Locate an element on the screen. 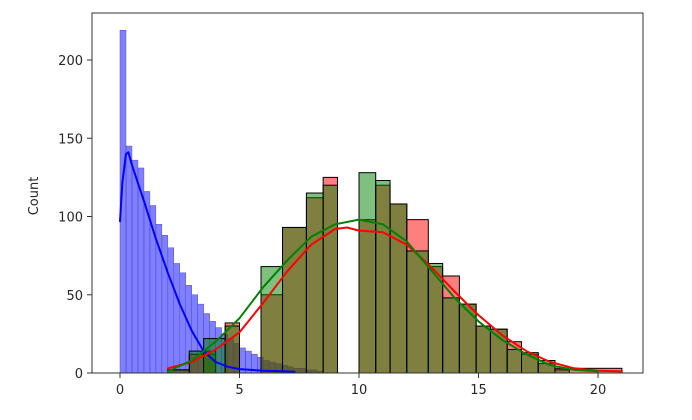 Image resolution: width=692 pixels, height=420 pixels. x-tick-label: 20 is located at coordinates (598, 390).